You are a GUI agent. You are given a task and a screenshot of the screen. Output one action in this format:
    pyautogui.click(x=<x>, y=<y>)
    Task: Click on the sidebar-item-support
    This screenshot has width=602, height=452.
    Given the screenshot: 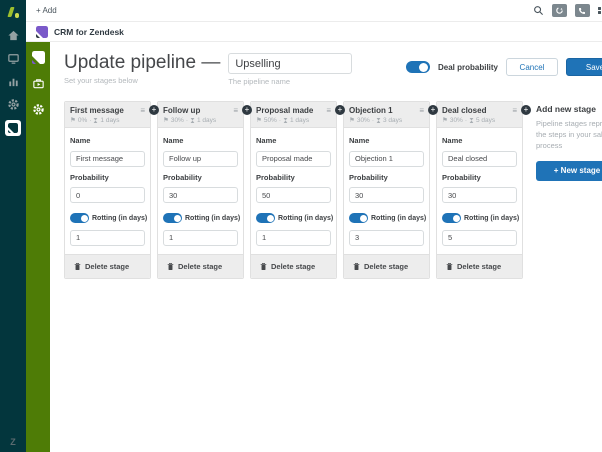 What is the action you would take?
    pyautogui.click(x=13, y=58)
    